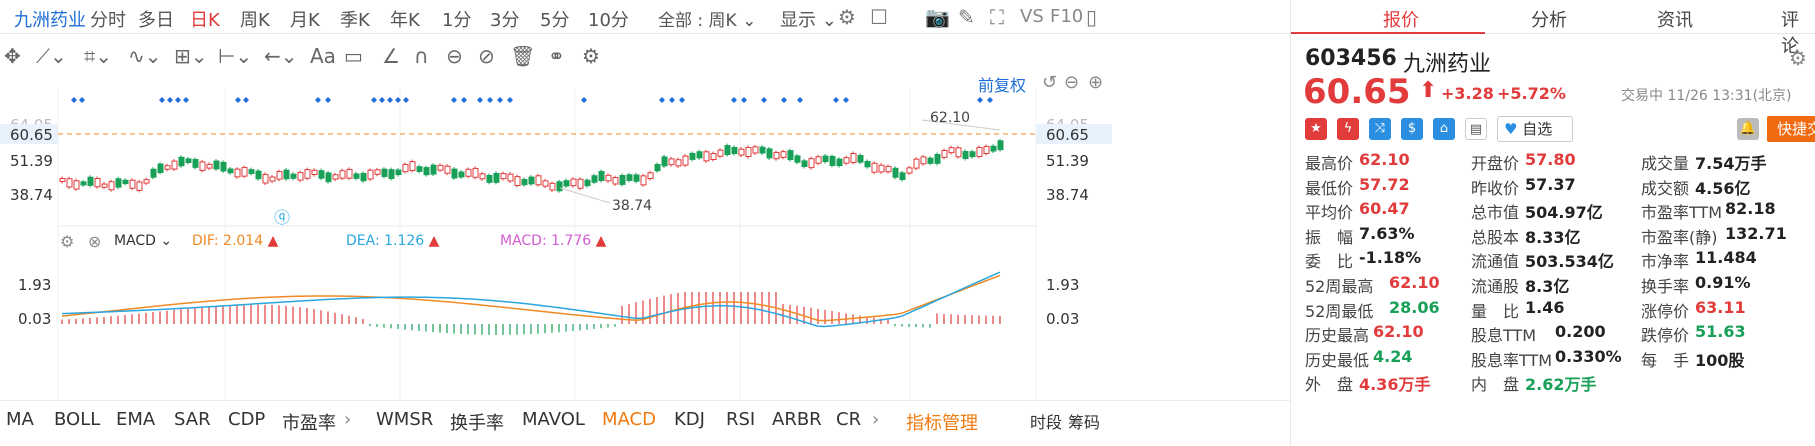  What do you see at coordinates (1790, 33) in the screenshot?
I see `tab-comments: 评论` at bounding box center [1790, 33].